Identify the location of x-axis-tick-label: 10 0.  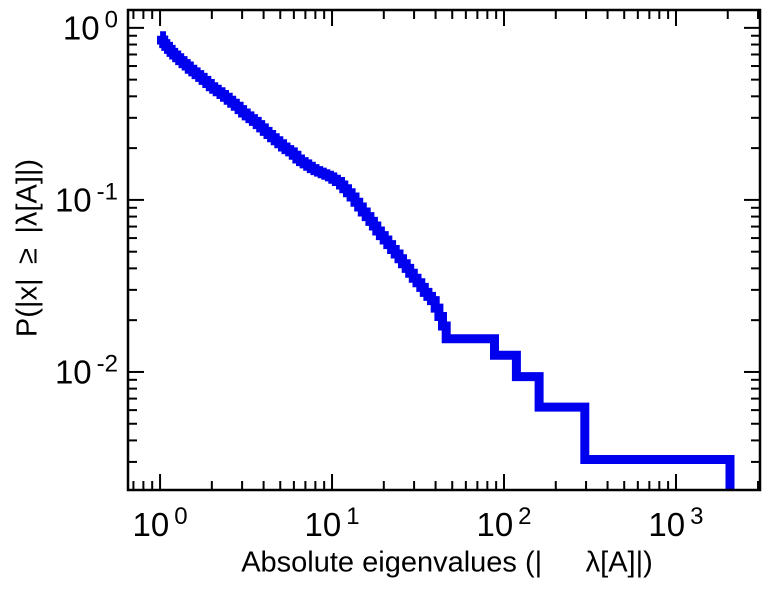
(160, 523).